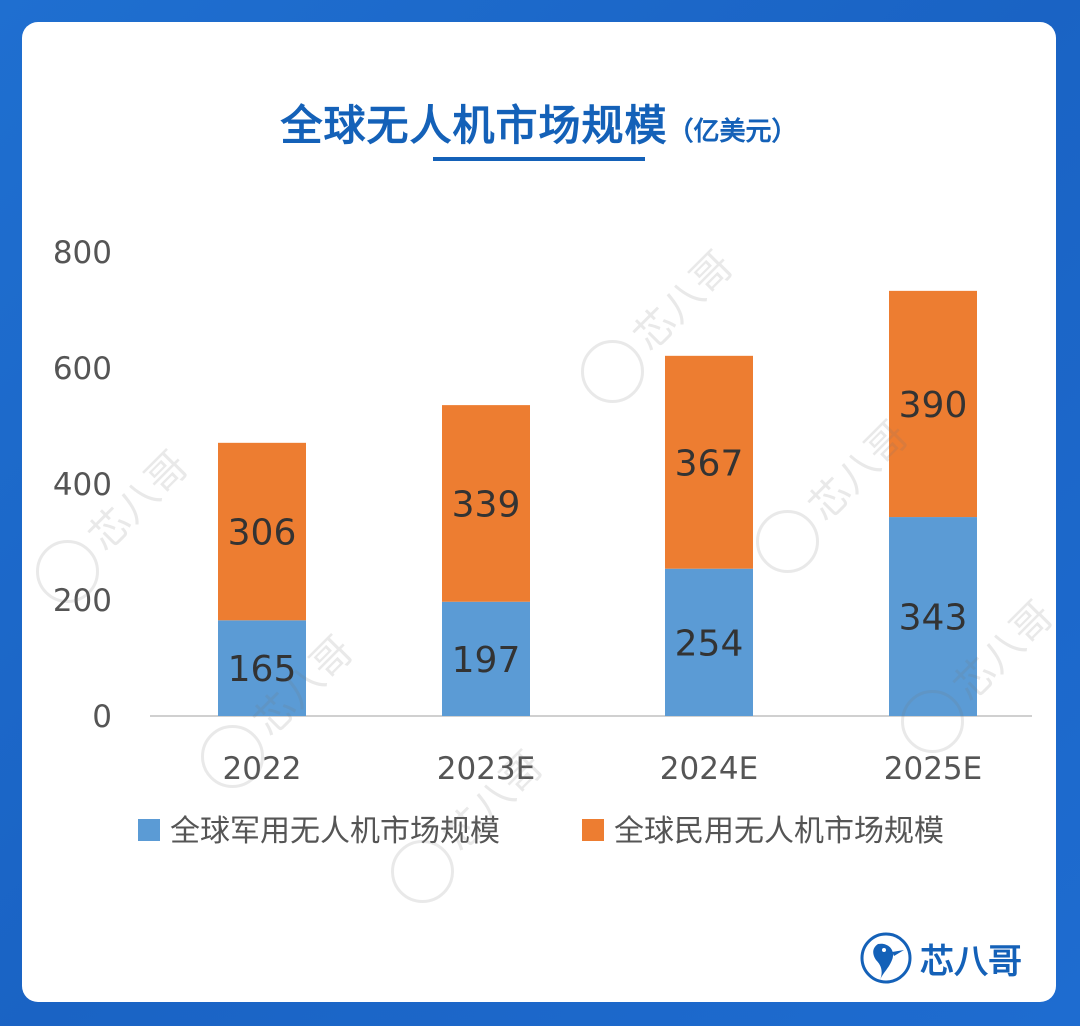 The image size is (1080, 1026). Describe the element at coordinates (933, 769) in the screenshot. I see `x-tick-label: 2025E` at that location.